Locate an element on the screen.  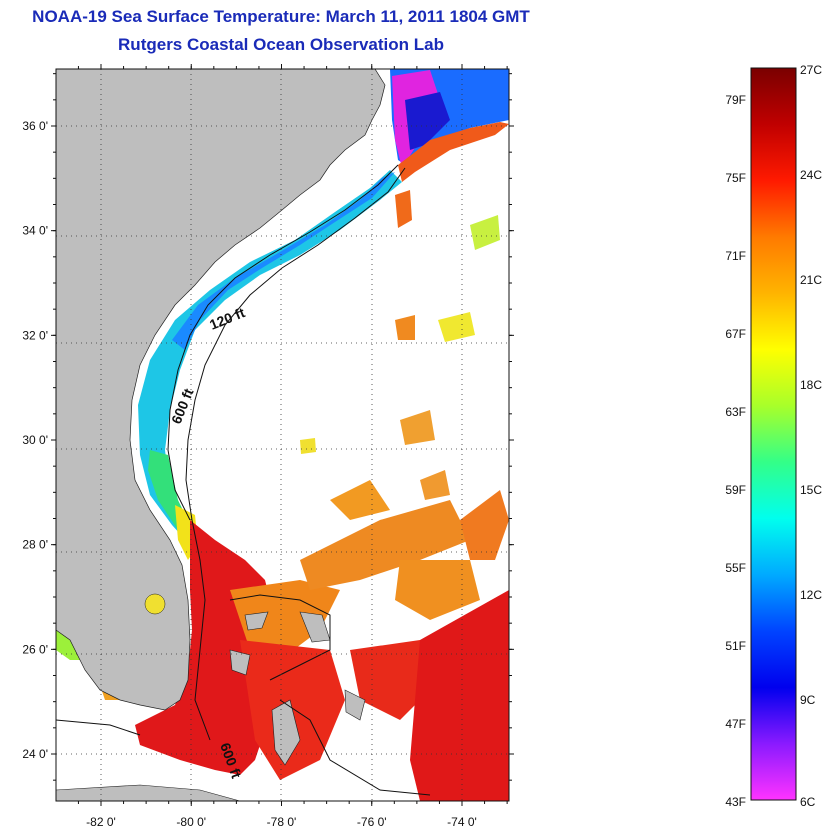
colorbar-f-label: 71F is located at coordinates (735, 256).